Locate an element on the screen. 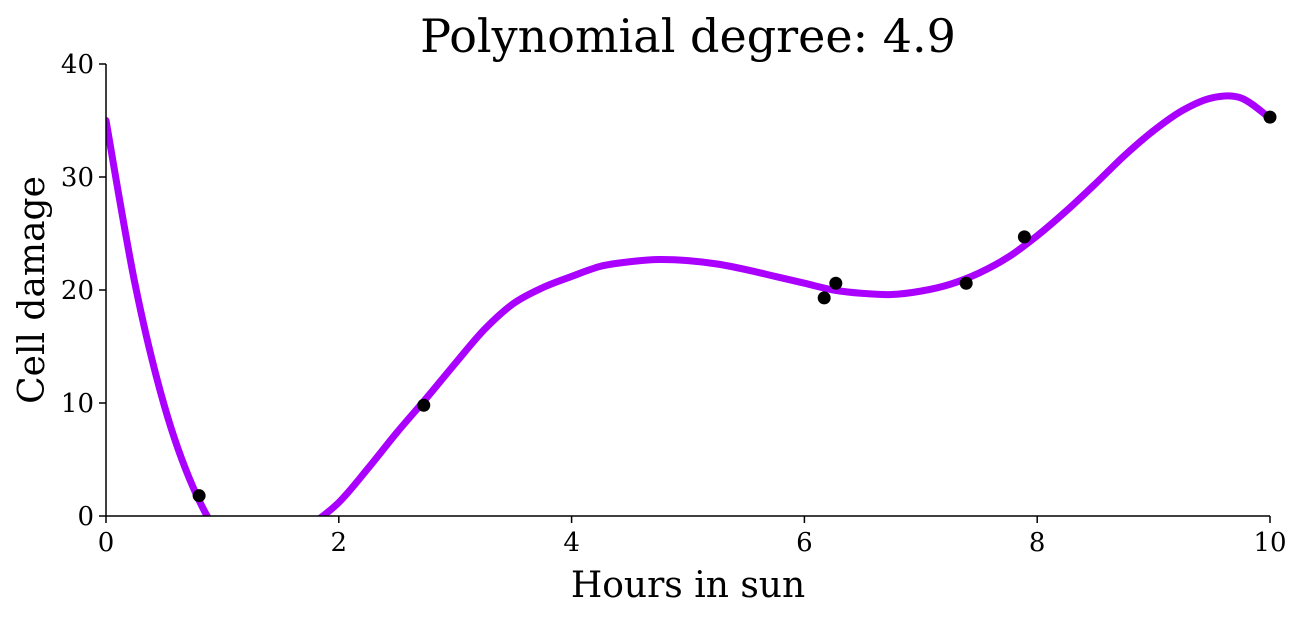 This screenshot has height=620, width=1301. y-tick-label: 0 is located at coordinates (85, 517).